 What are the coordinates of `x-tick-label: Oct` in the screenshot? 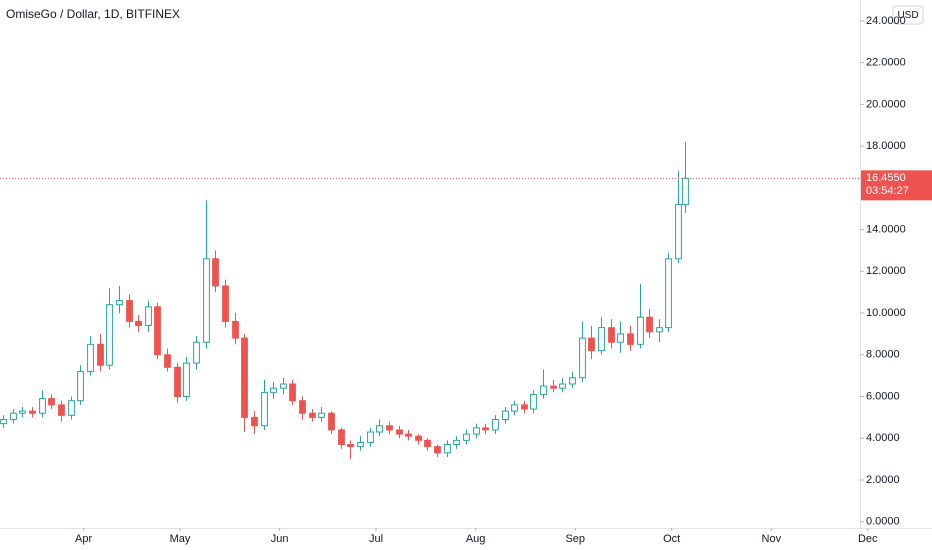 It's located at (671, 539).